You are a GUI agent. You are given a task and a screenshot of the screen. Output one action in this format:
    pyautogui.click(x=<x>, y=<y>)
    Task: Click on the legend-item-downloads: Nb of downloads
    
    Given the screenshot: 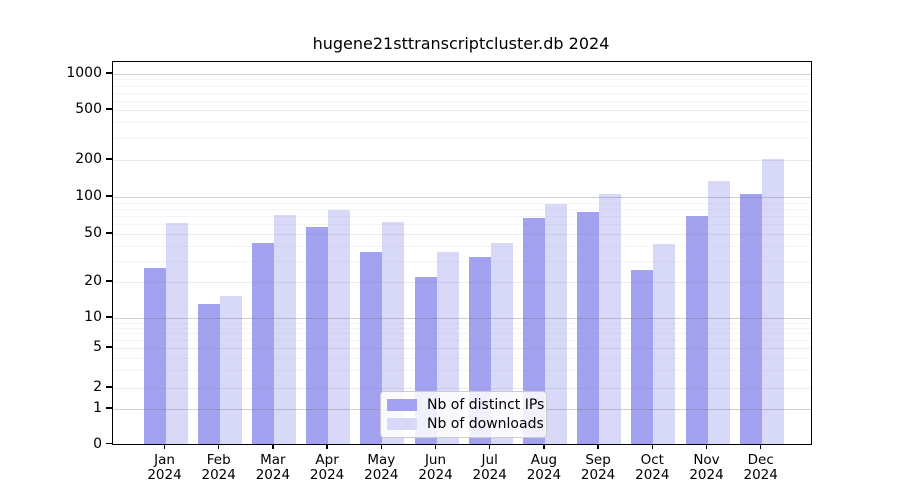 What is the action you would take?
    pyautogui.click(x=465, y=424)
    